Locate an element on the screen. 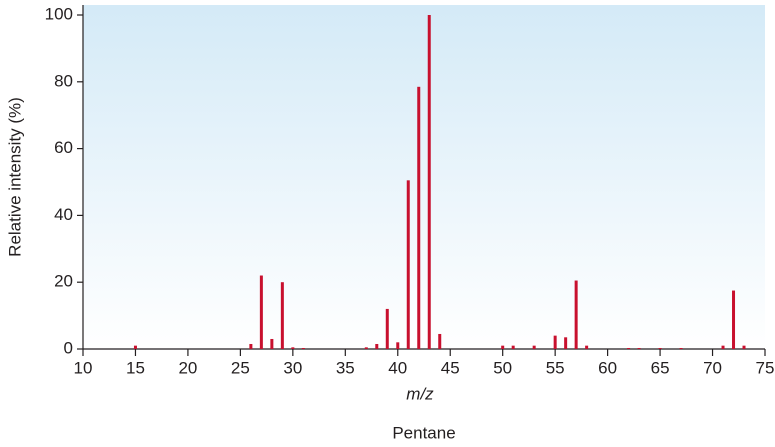 The width and height of the screenshot is (775, 447). x-tick-label: 30 is located at coordinates (292, 367).